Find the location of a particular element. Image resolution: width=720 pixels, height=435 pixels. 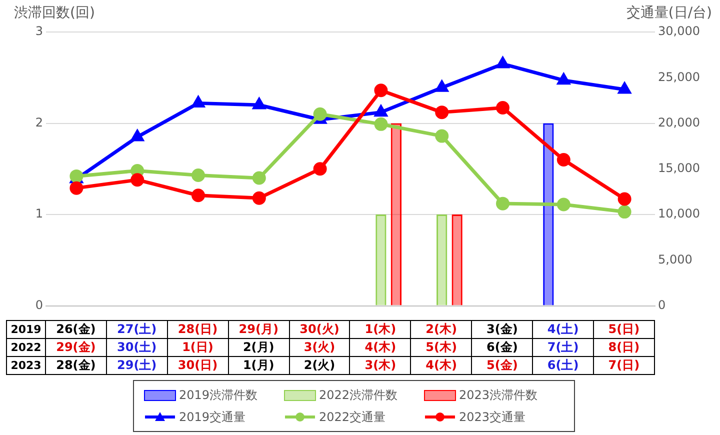

y-tick-label: 1 is located at coordinates (39, 213).